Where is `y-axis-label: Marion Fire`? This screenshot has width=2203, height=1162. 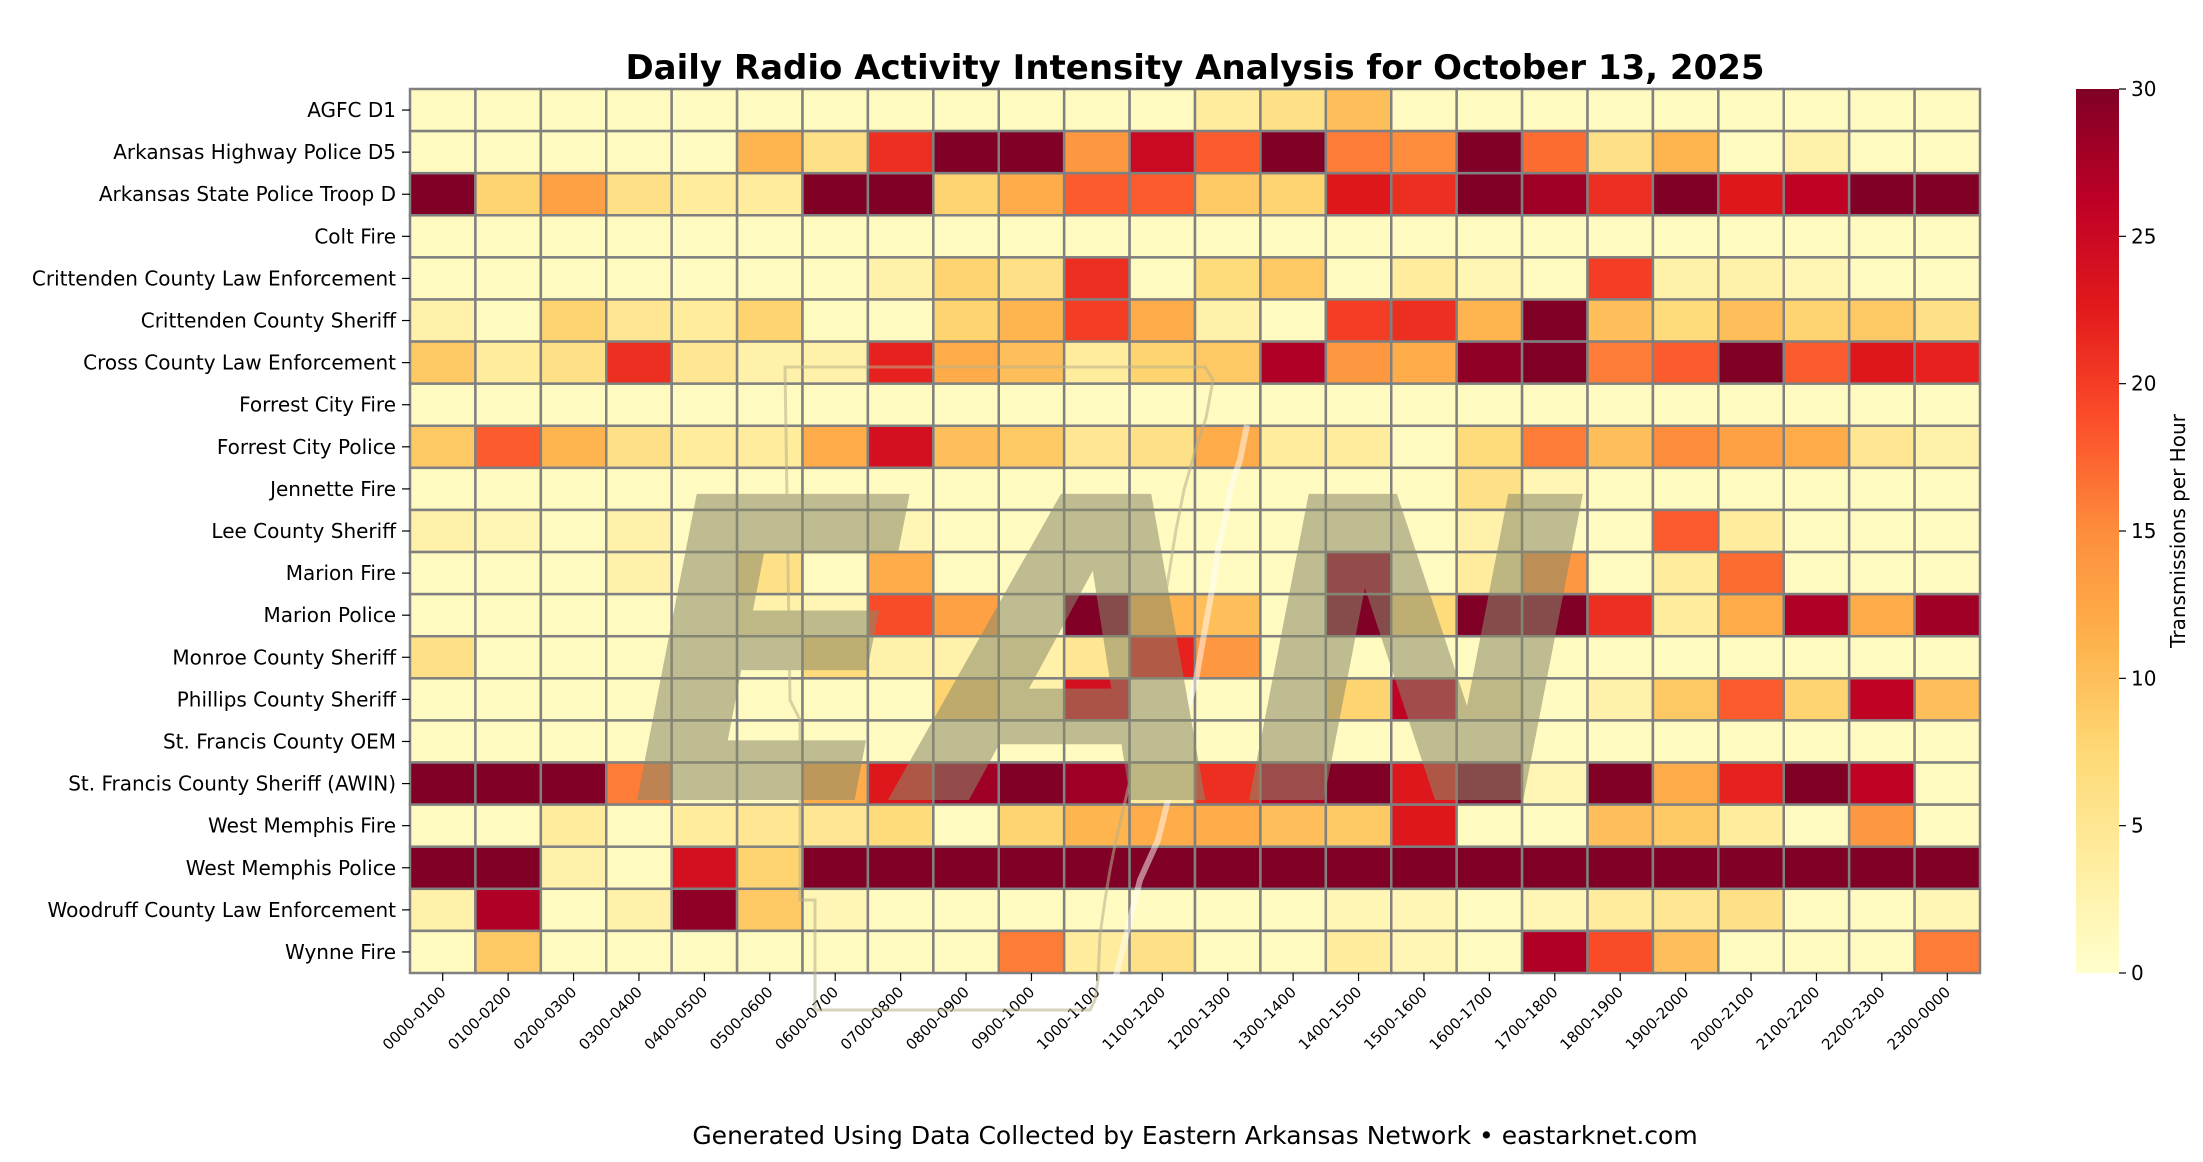
y-axis-label: Marion Fire is located at coordinates (341, 573).